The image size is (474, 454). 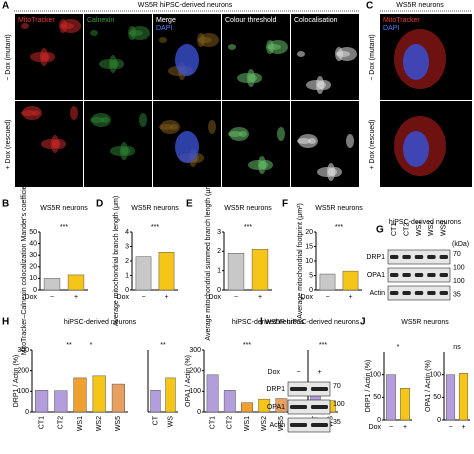 What do you see at coordinates (5, 6) in the screenshot?
I see `panel-label: A` at bounding box center [5, 6].